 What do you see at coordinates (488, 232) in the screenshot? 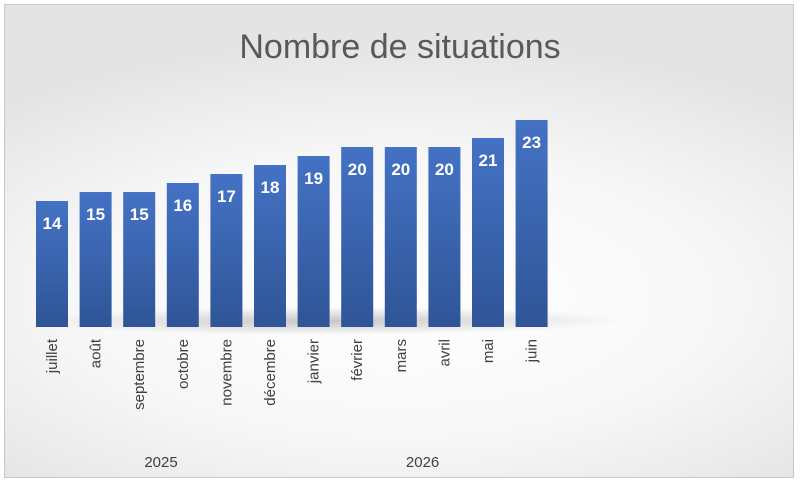
I see `bar-mai` at bounding box center [488, 232].